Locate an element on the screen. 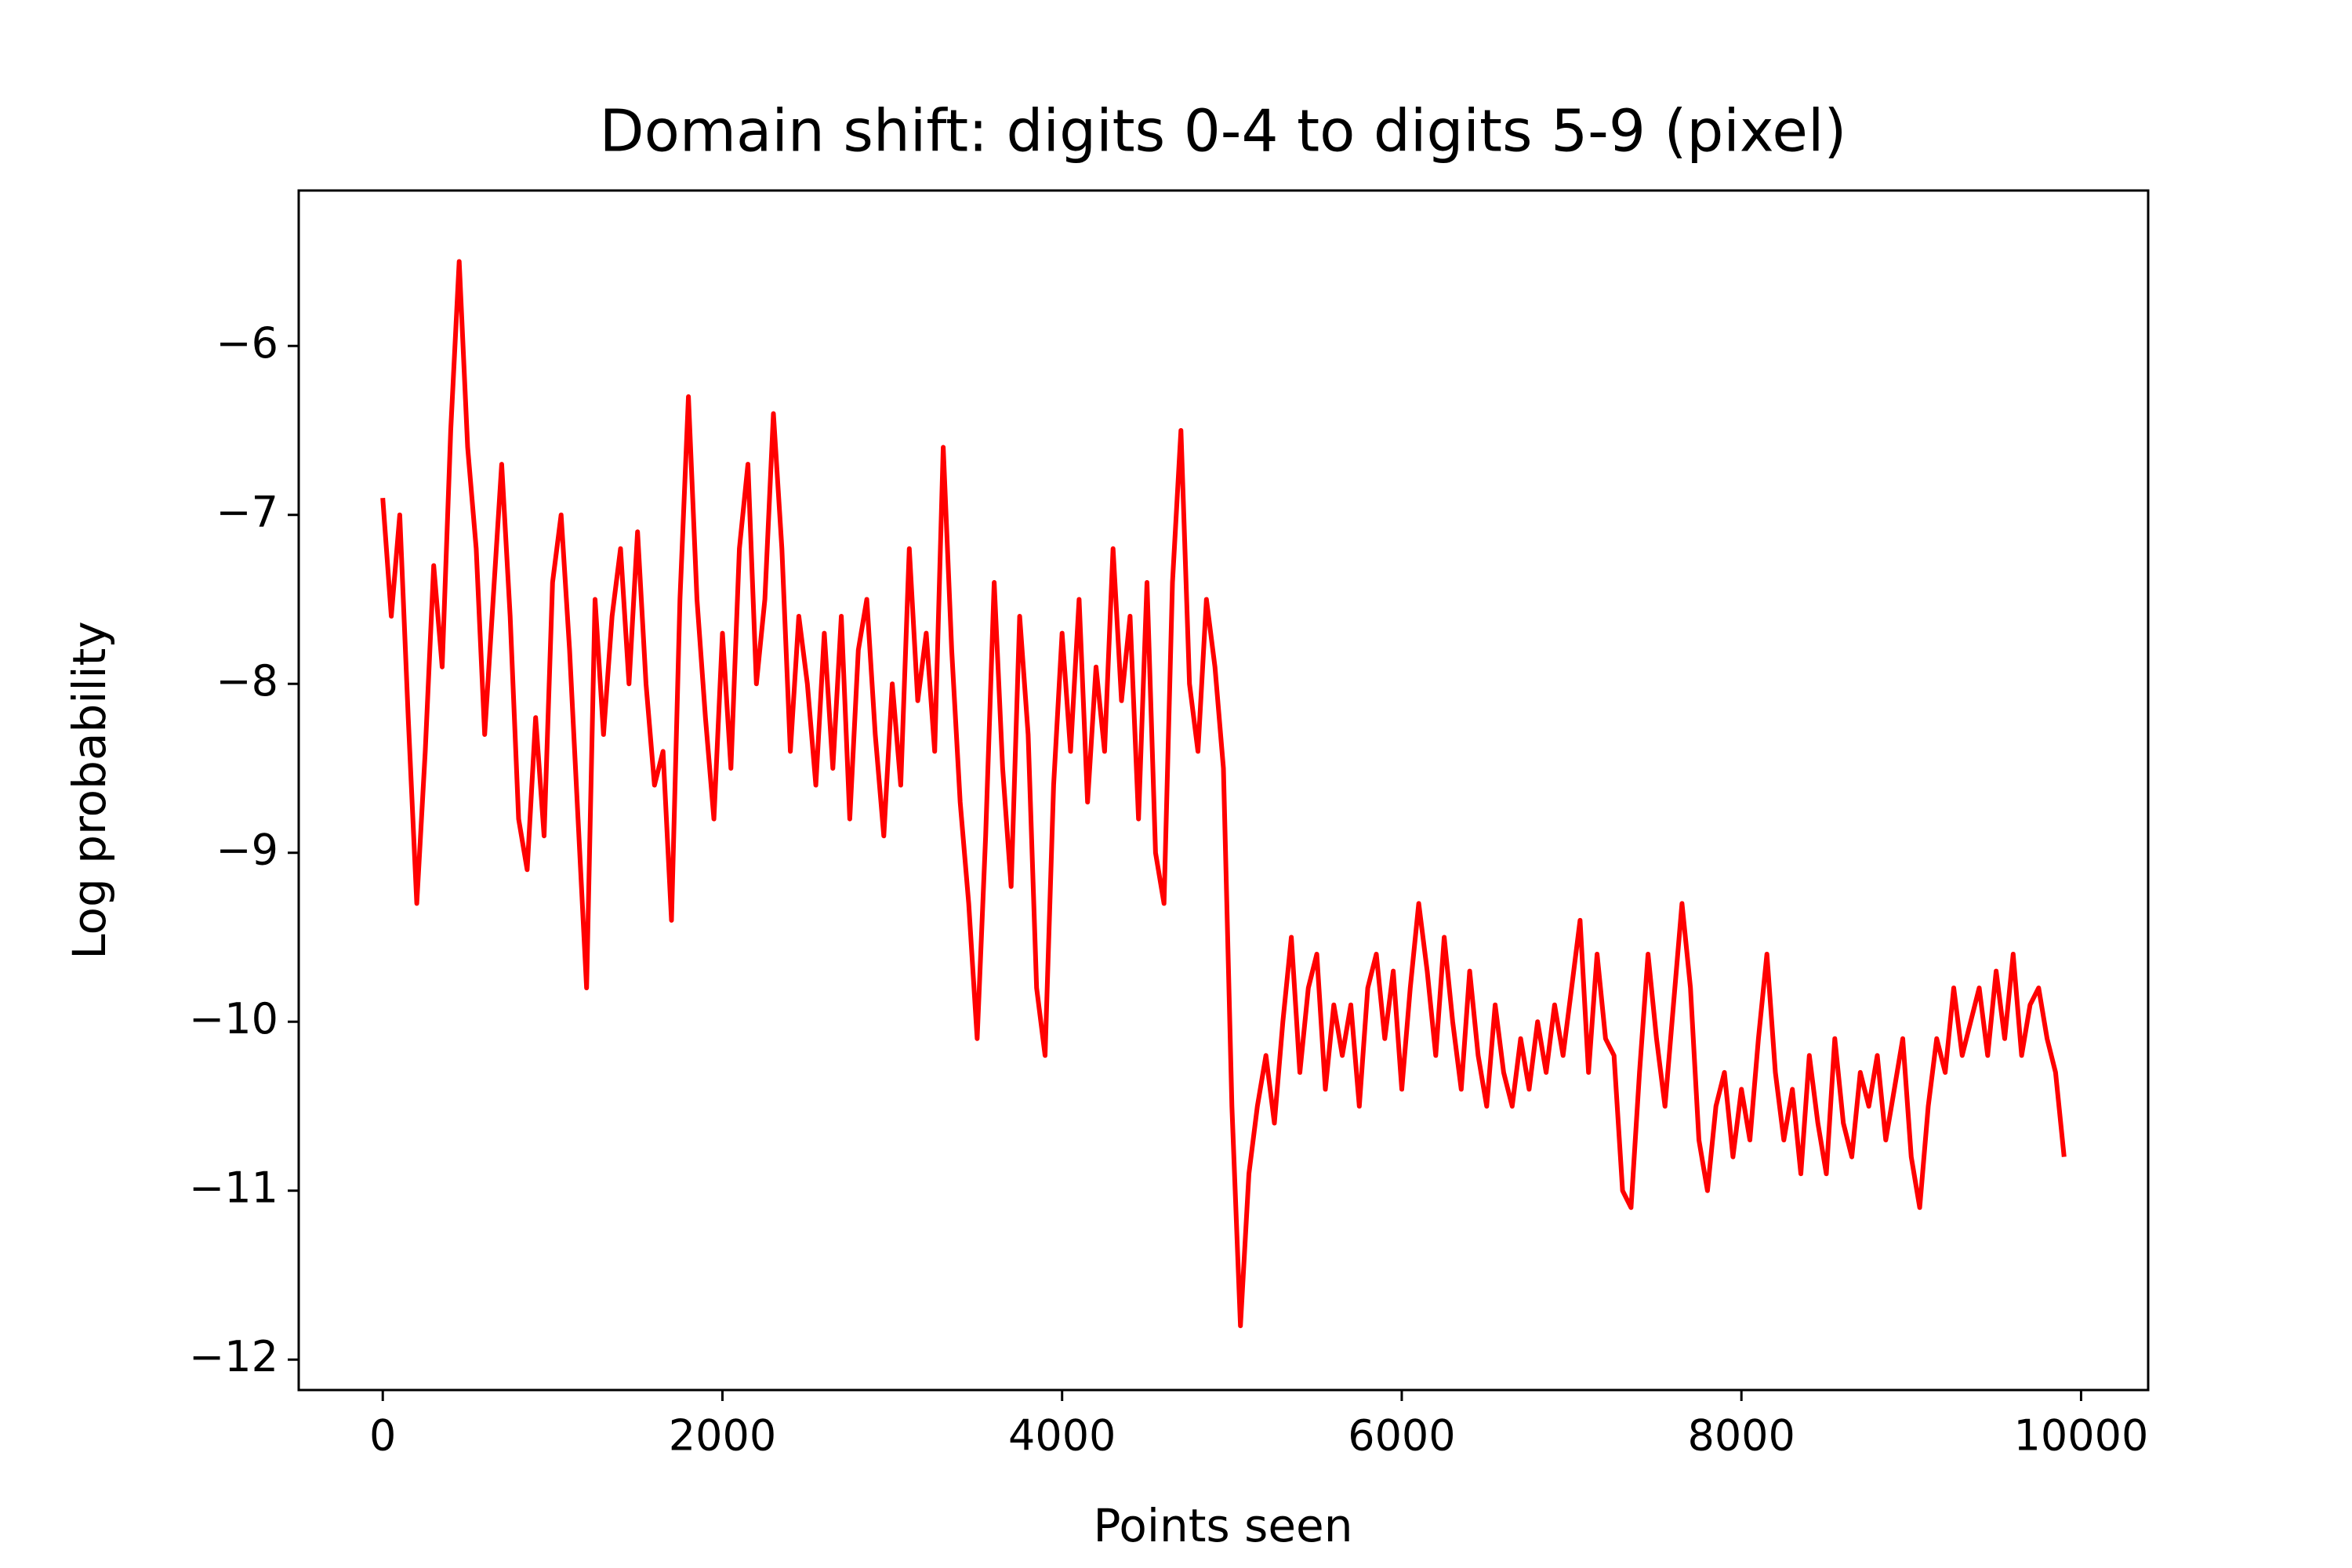 This screenshot has height=1568, width=2352. y-tick-label: −7 is located at coordinates (247, 511).